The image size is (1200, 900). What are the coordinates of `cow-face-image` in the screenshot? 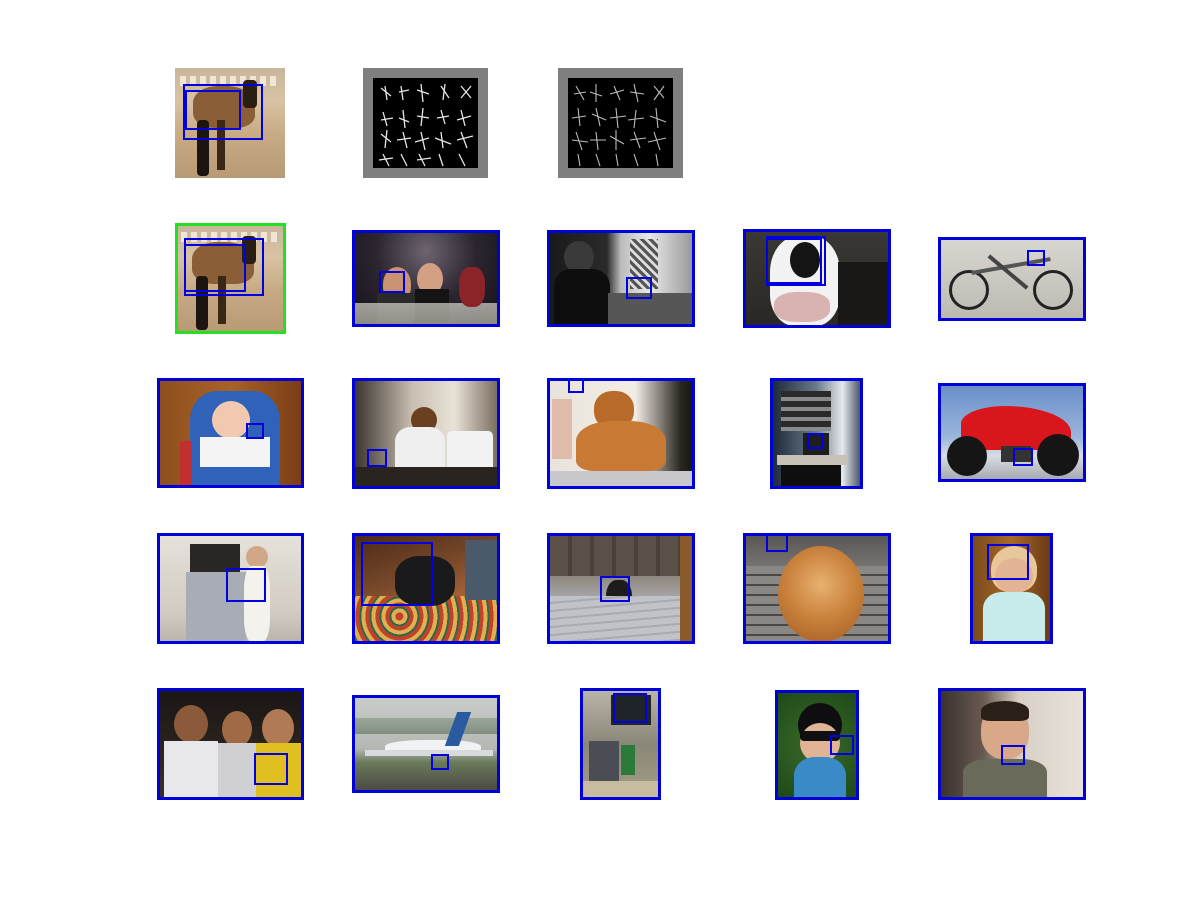 It's located at (817, 278).